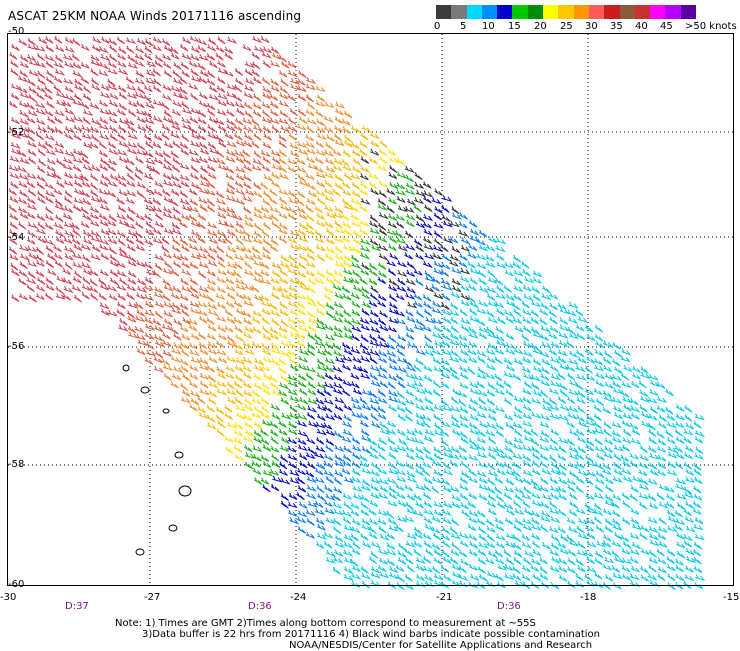 Image resolution: width=740 pixels, height=651 pixels. I want to click on time-label: D:36, so click(509, 606).